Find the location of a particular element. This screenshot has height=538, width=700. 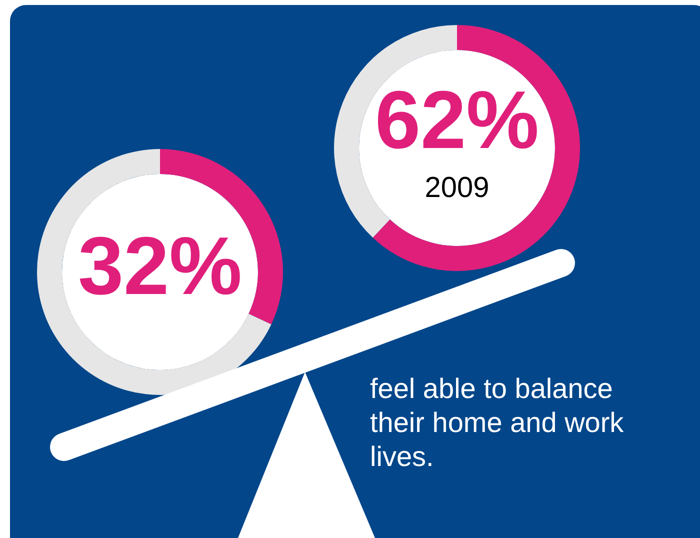

data-label: 32% is located at coordinates (160, 266).